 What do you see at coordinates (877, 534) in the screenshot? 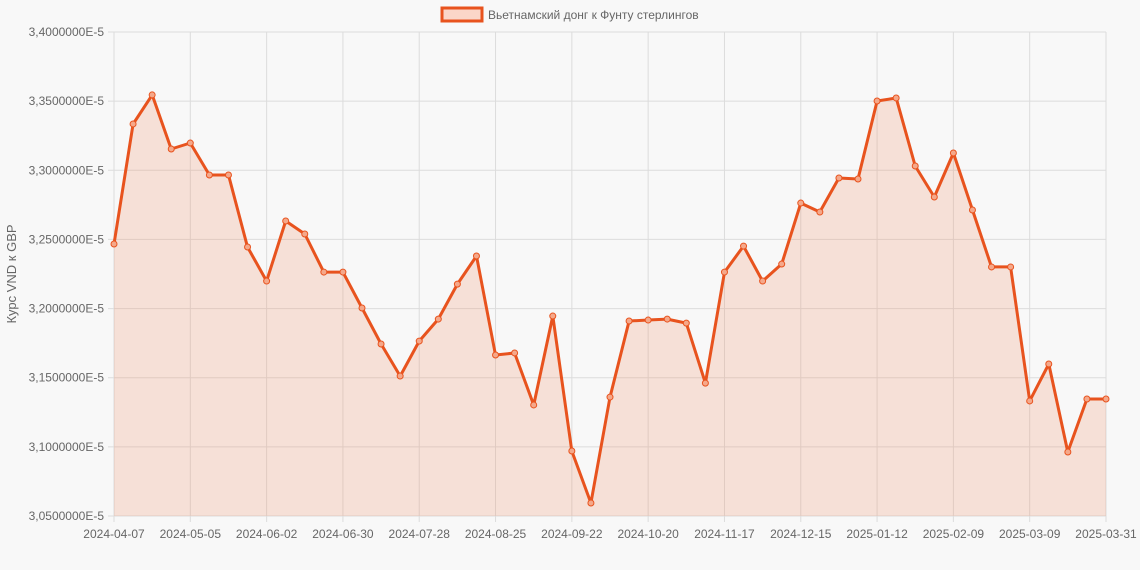
I see `x-tick-label: 2025-01-12` at bounding box center [877, 534].